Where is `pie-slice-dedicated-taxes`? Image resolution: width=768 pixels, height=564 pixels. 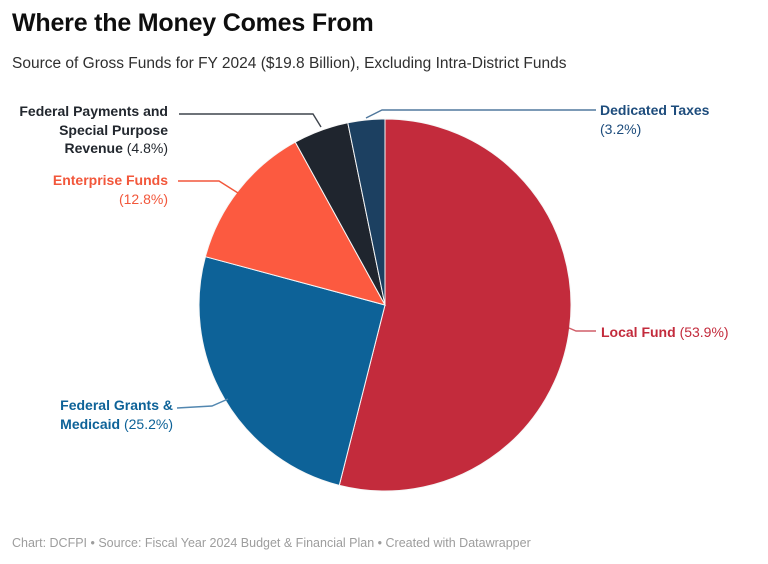 pie-slice-dedicated-taxes is located at coordinates (366, 212).